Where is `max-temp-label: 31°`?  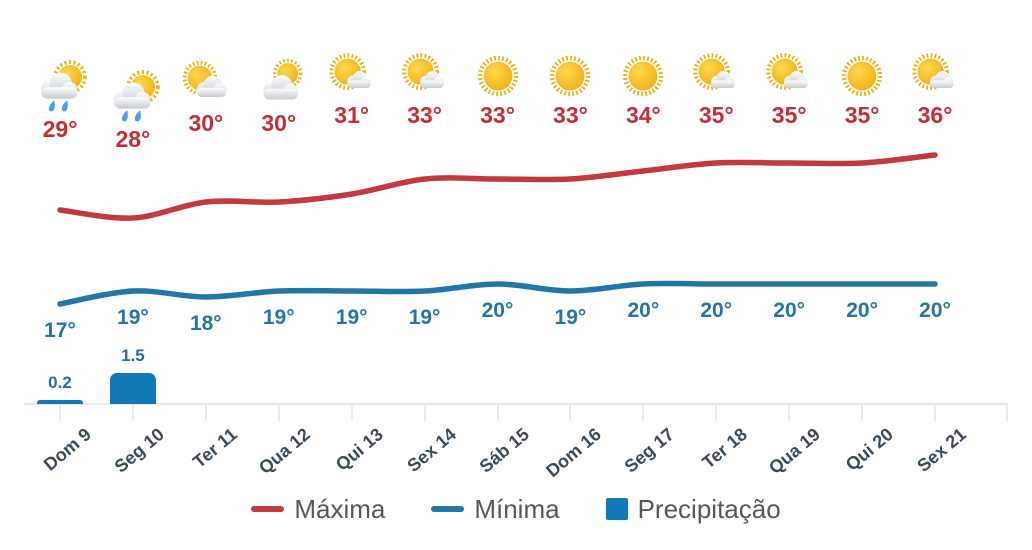
max-temp-label: 31° is located at coordinates (352, 115).